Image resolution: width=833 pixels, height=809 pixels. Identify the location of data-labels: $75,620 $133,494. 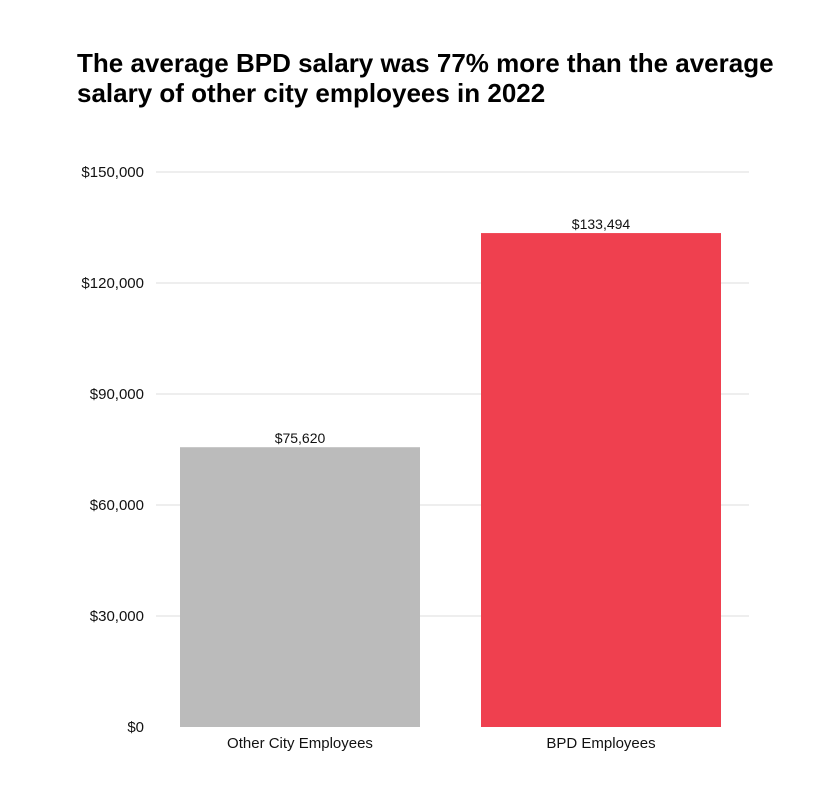
(453, 331).